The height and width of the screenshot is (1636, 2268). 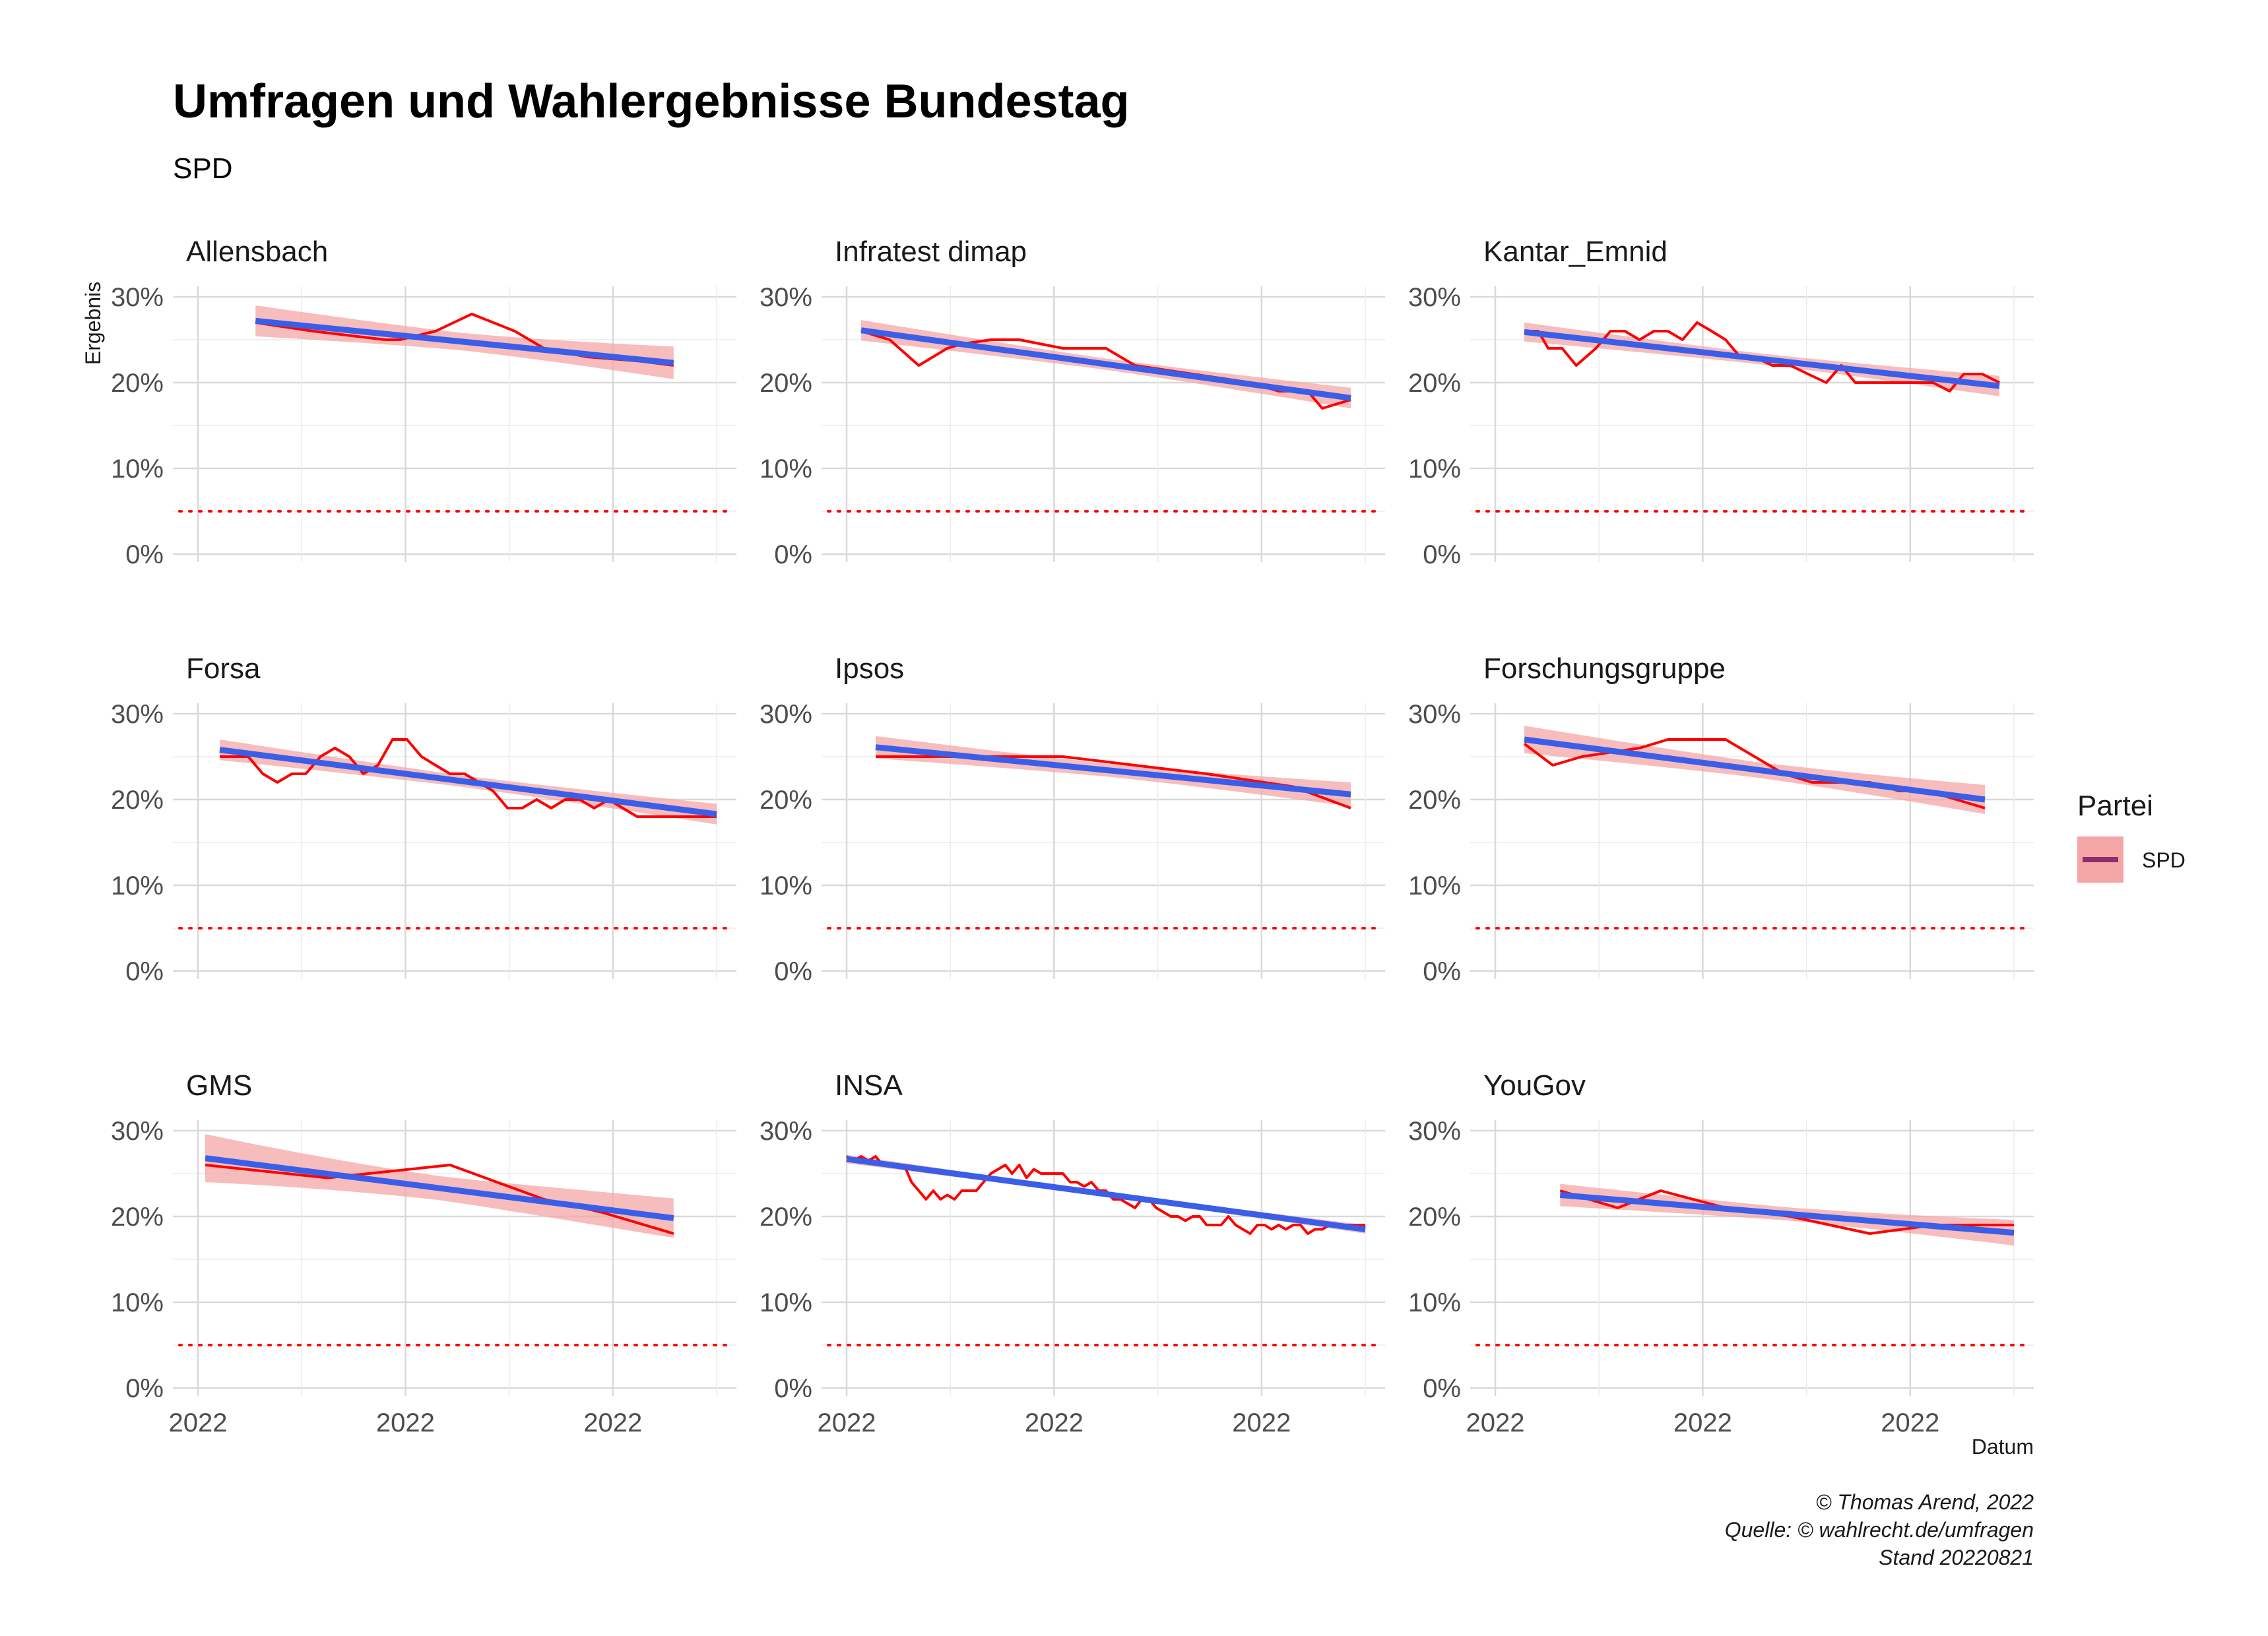 I want to click on legend: Partei SPD, so click(x=2132, y=837).